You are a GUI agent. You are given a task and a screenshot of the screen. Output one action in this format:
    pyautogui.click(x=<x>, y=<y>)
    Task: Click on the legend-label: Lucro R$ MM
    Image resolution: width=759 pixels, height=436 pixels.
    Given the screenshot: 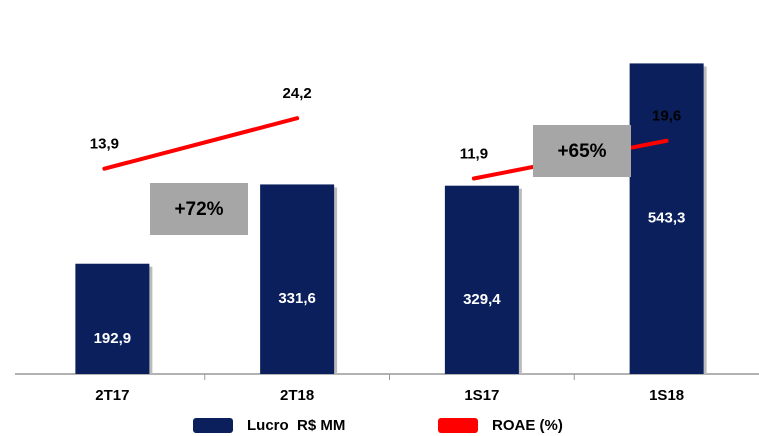 What is the action you would take?
    pyautogui.click(x=296, y=425)
    